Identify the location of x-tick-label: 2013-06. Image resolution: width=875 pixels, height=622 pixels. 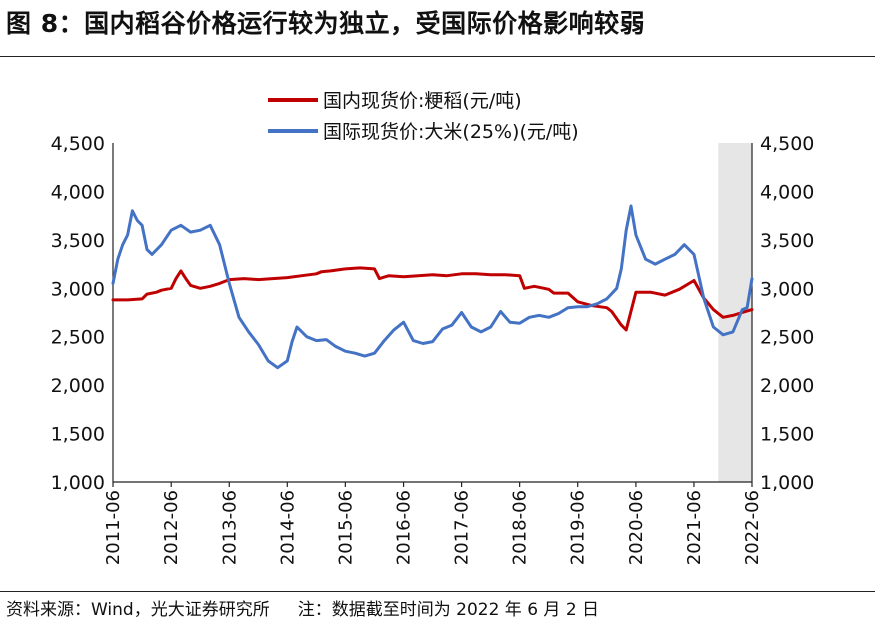
(229, 527).